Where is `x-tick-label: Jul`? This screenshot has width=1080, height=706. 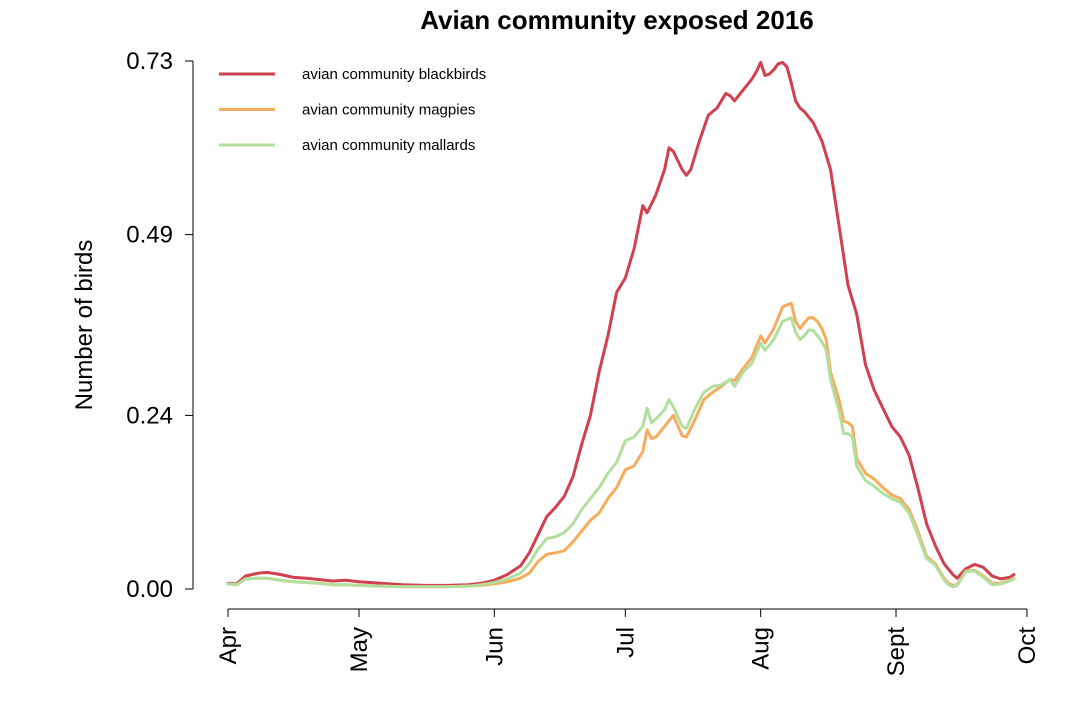 x-tick-label: Jul is located at coordinates (625, 642).